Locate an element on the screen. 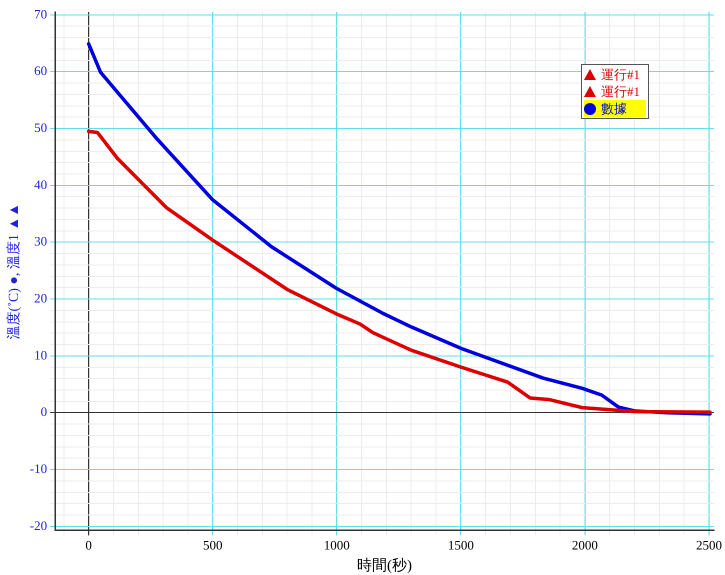 Image resolution: width=725 pixels, height=575 pixels. x-tick-label: 2500 is located at coordinates (709, 545).